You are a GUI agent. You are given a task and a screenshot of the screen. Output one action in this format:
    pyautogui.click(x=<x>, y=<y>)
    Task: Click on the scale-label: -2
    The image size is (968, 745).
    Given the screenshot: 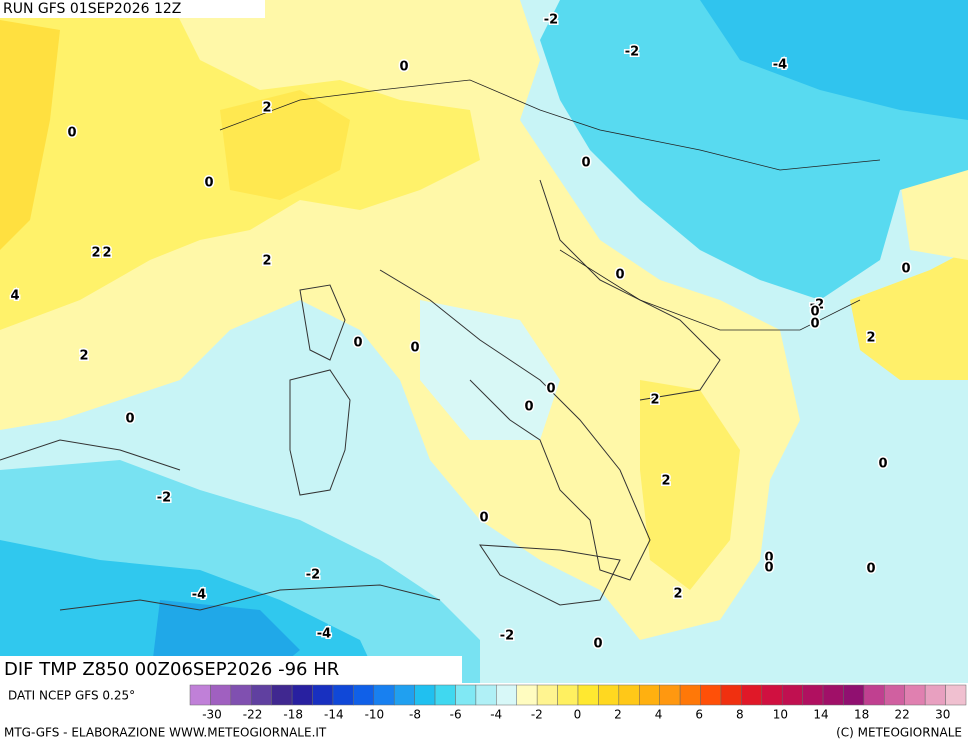 What is the action you would take?
    pyautogui.click(x=537, y=715)
    